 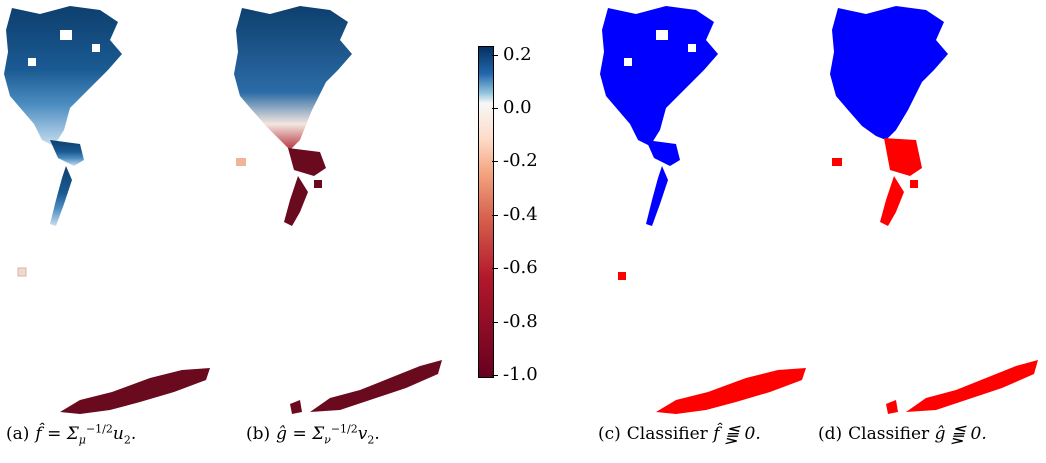 I want to click on blue-class-region-c, so click(x=659, y=116).